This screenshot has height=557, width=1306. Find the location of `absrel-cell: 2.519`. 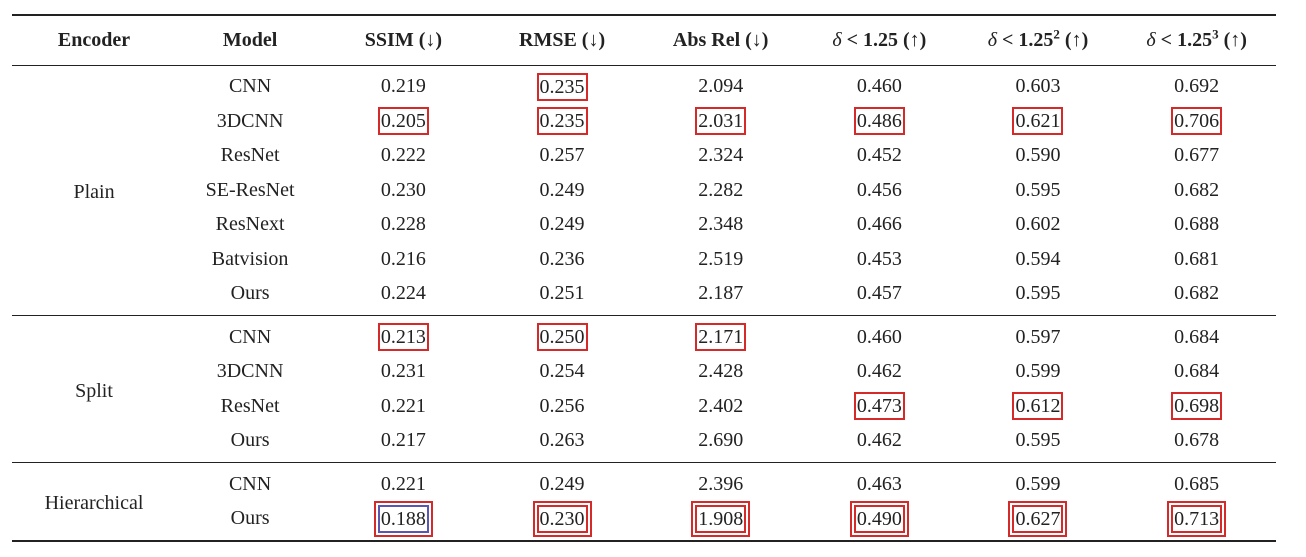

absrel-cell: 2.519 is located at coordinates (721, 258).